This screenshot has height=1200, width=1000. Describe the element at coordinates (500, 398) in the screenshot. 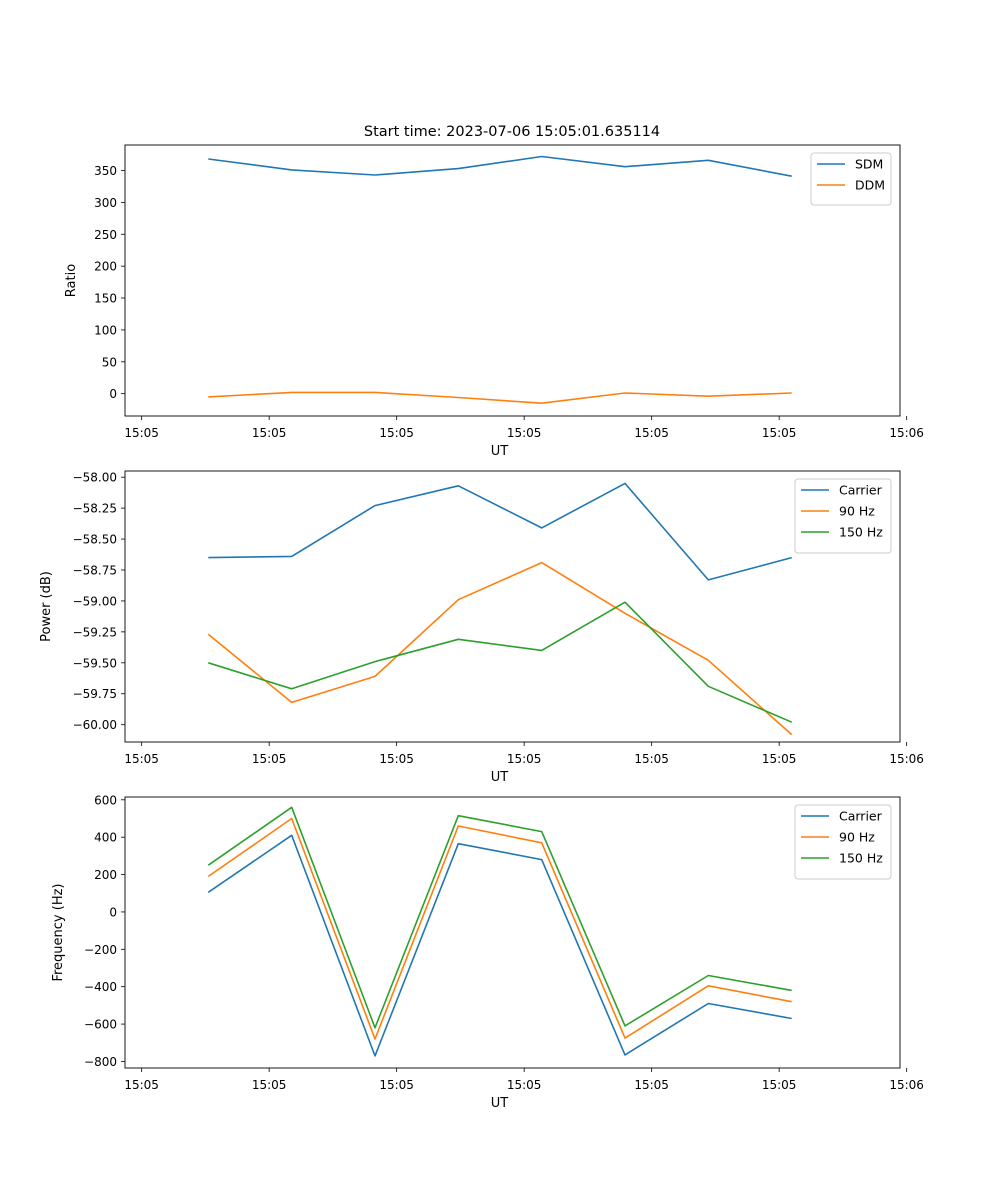

I see `series-line-ddm` at that location.